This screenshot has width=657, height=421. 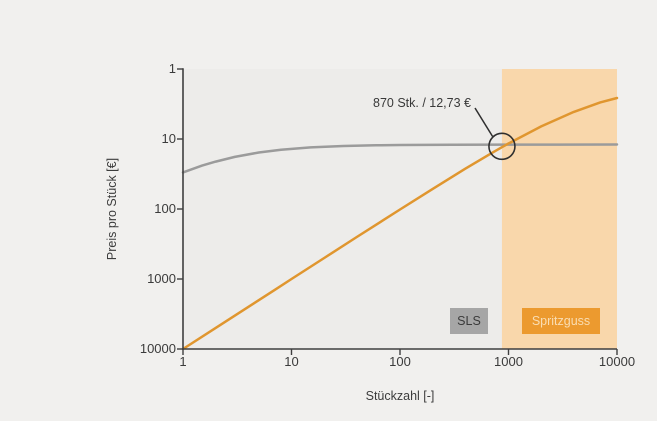 I want to click on y-tick-label: 100, so click(x=165, y=208).